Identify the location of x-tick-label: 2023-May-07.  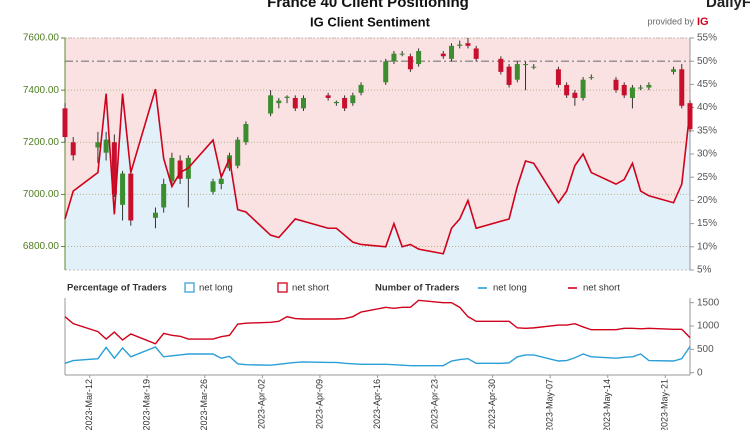
(550, 404).